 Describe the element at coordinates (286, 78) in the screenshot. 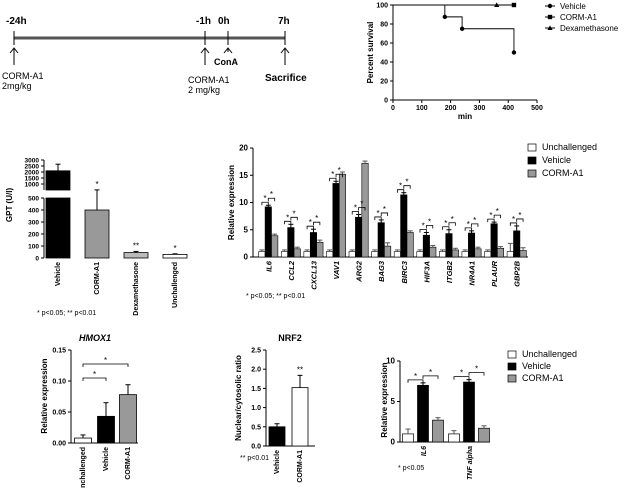

I see `timeline-event-label: Sacrifice` at that location.